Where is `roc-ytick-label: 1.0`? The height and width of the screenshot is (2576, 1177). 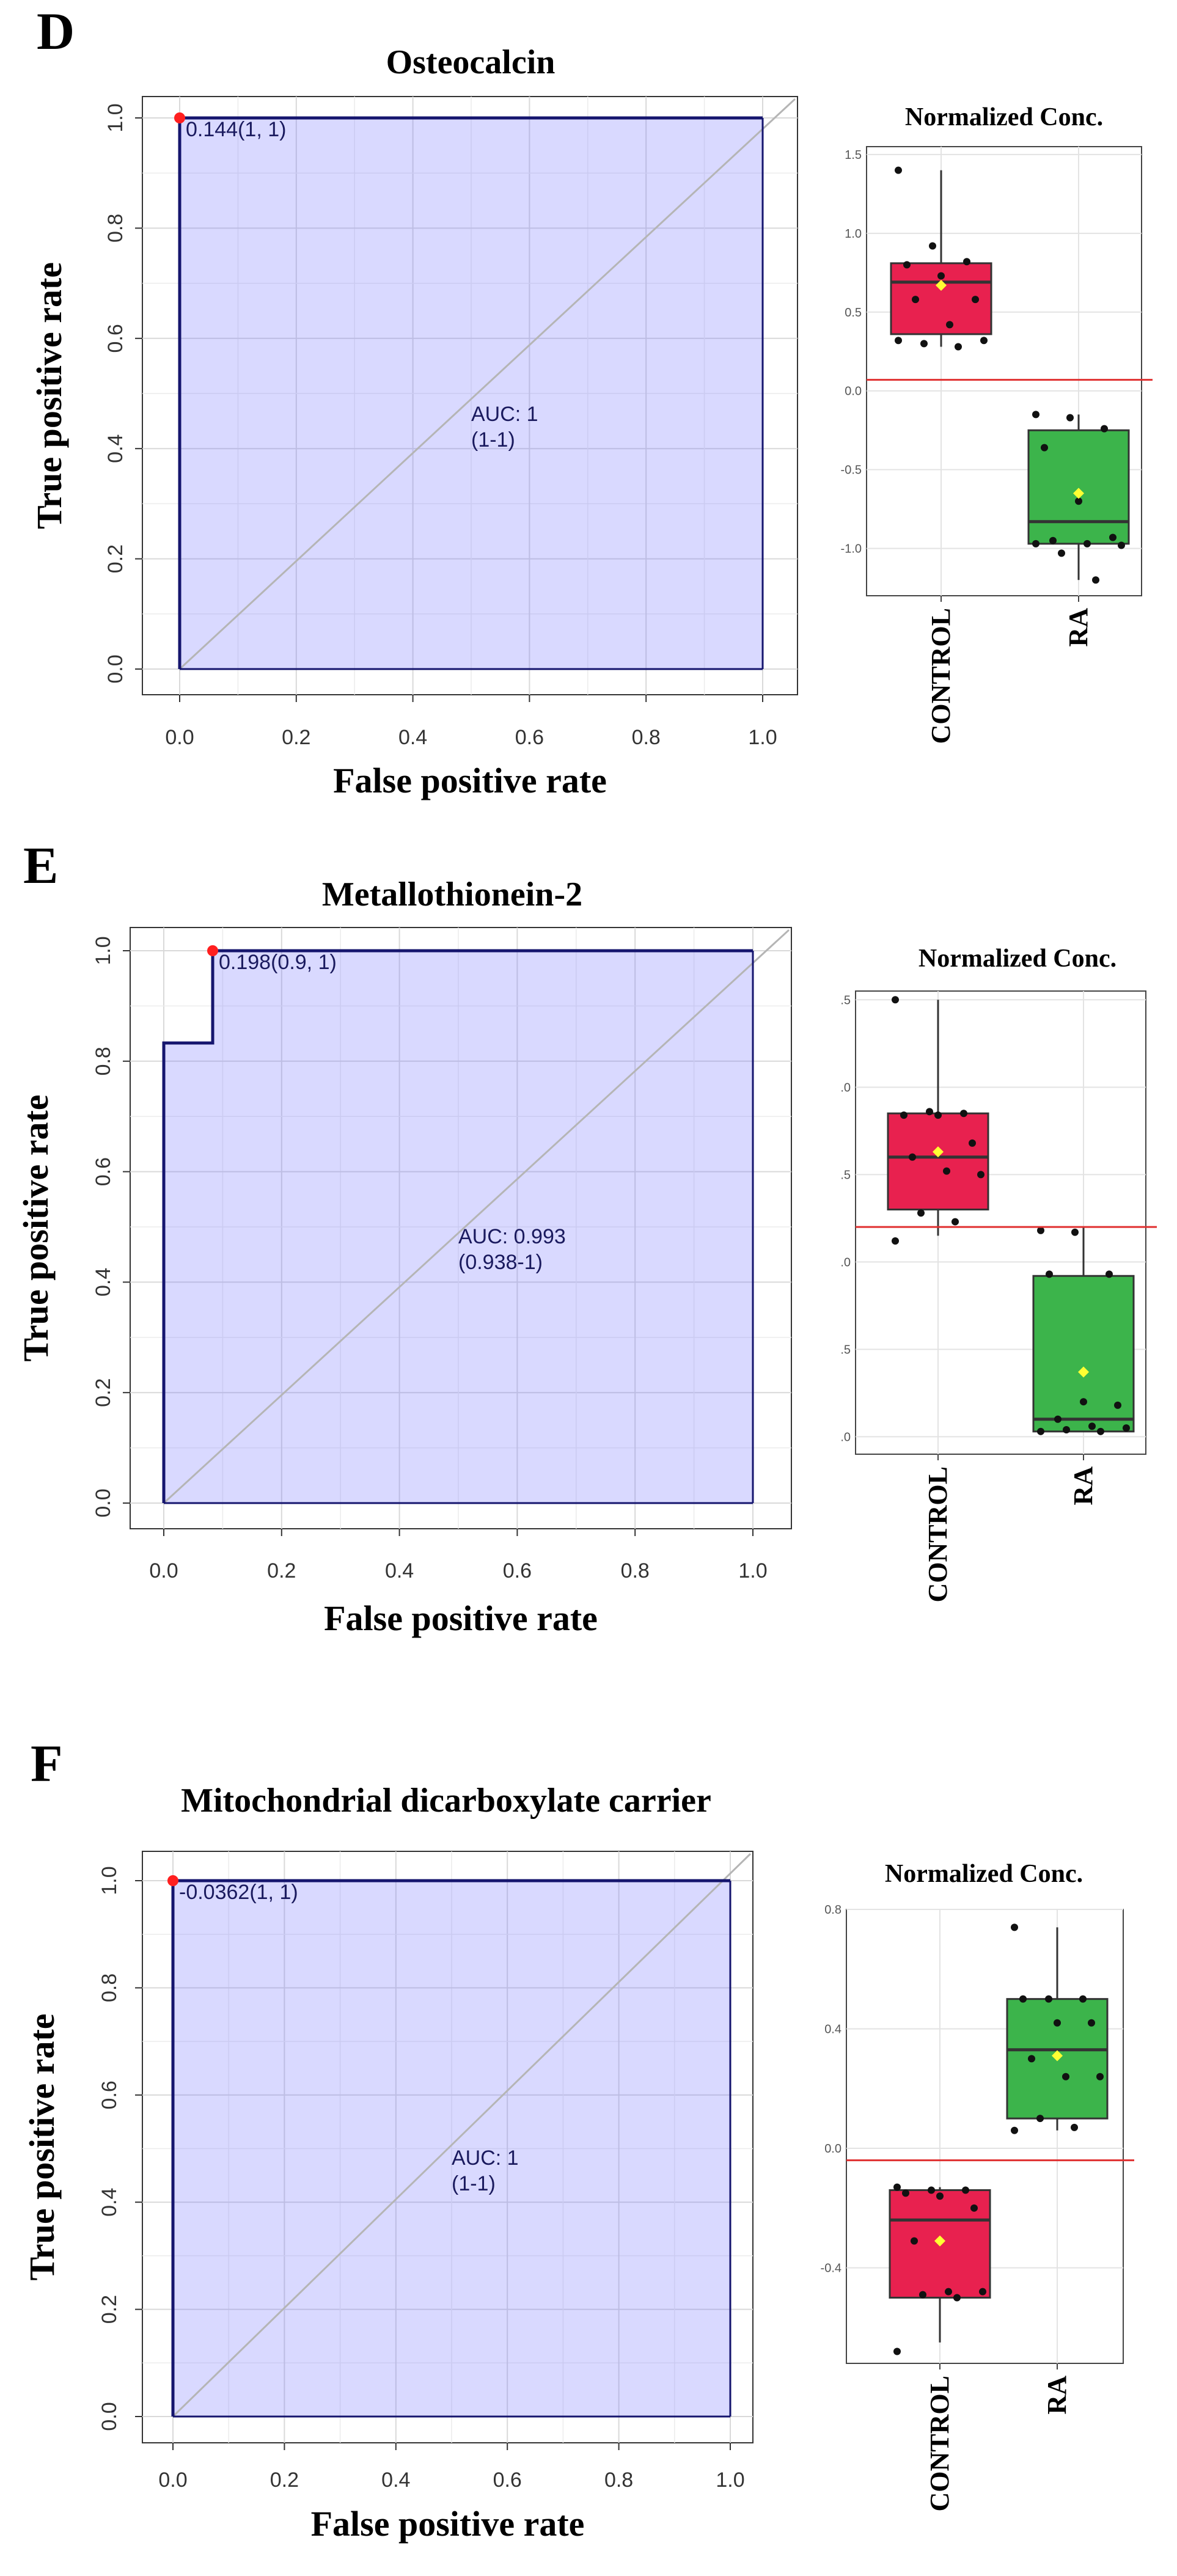
roc-ytick-label: 1.0 is located at coordinates (116, 117).